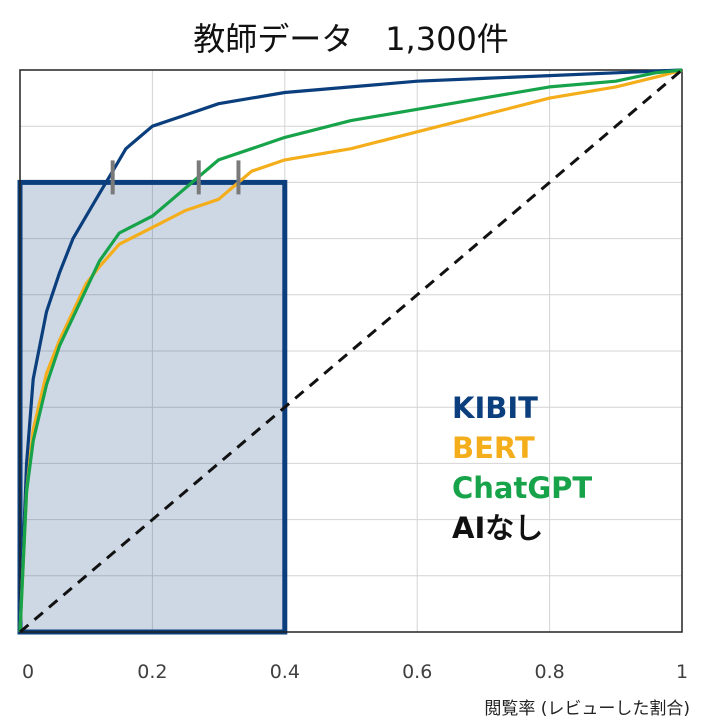 This screenshot has width=702, height=723. What do you see at coordinates (152, 672) in the screenshot?
I see `x-tick-label: 0.2` at bounding box center [152, 672].